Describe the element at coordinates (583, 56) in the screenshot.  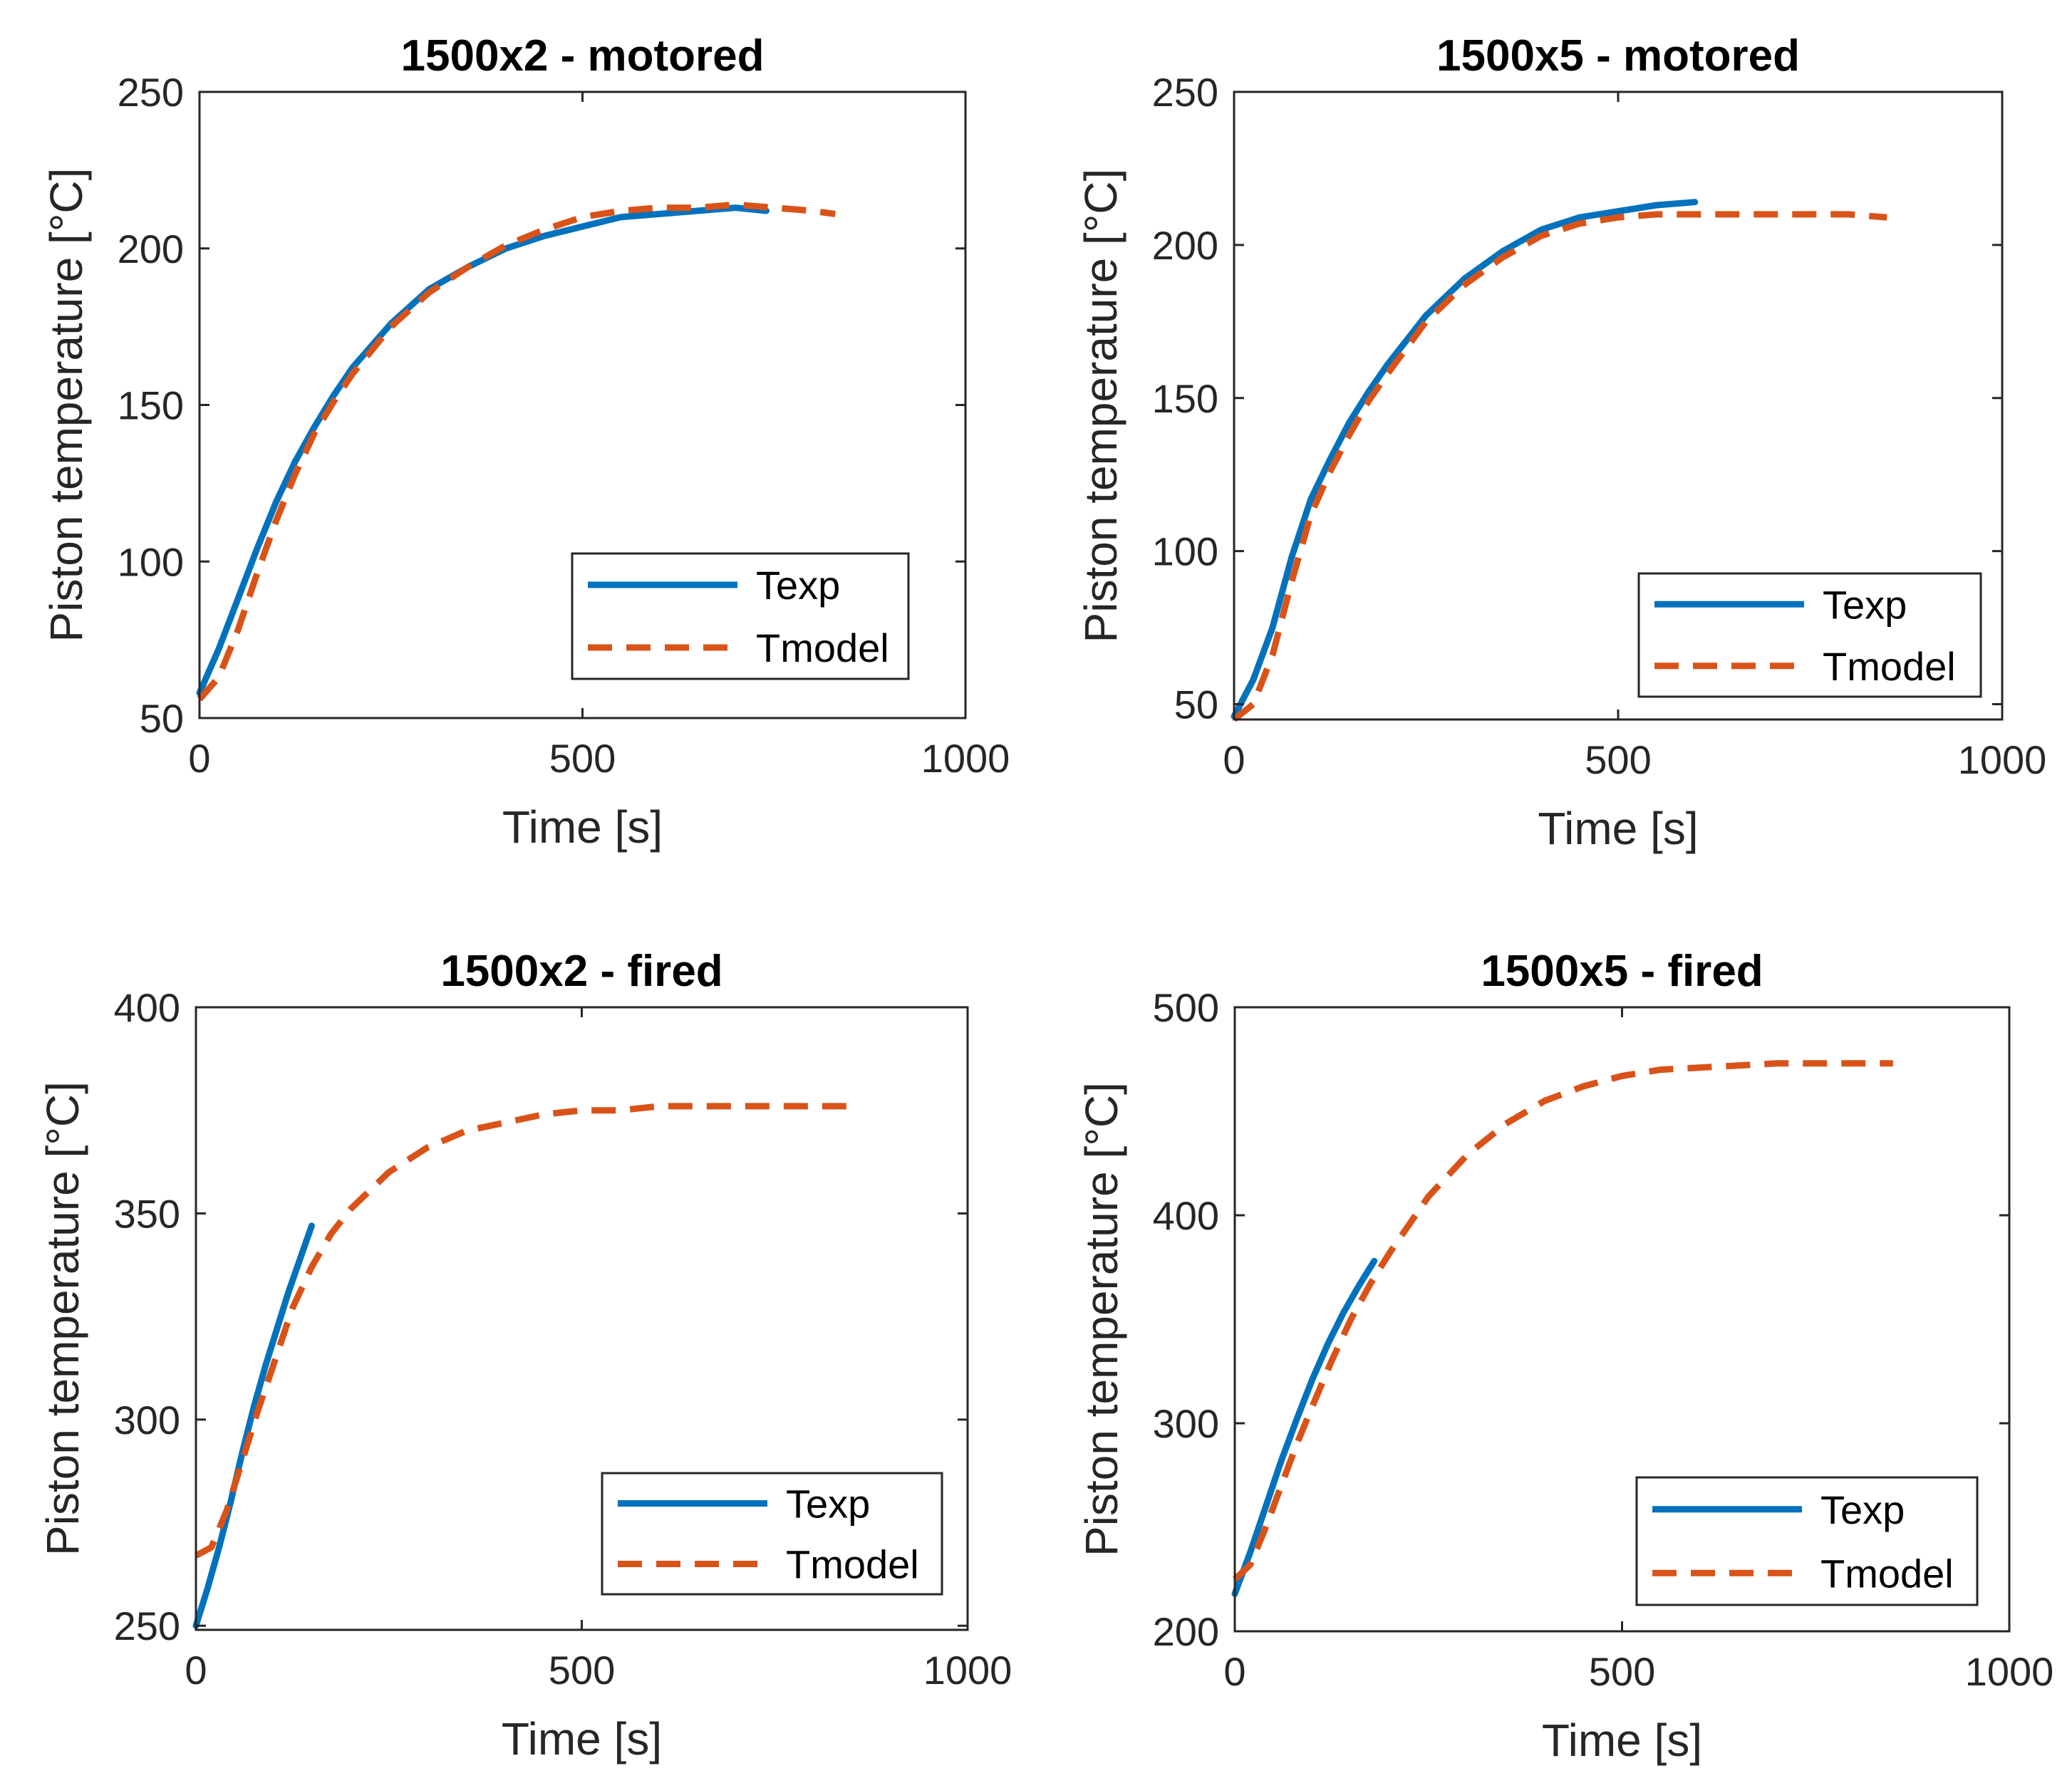
I see `chart-title: 1500x2 - motored` at that location.